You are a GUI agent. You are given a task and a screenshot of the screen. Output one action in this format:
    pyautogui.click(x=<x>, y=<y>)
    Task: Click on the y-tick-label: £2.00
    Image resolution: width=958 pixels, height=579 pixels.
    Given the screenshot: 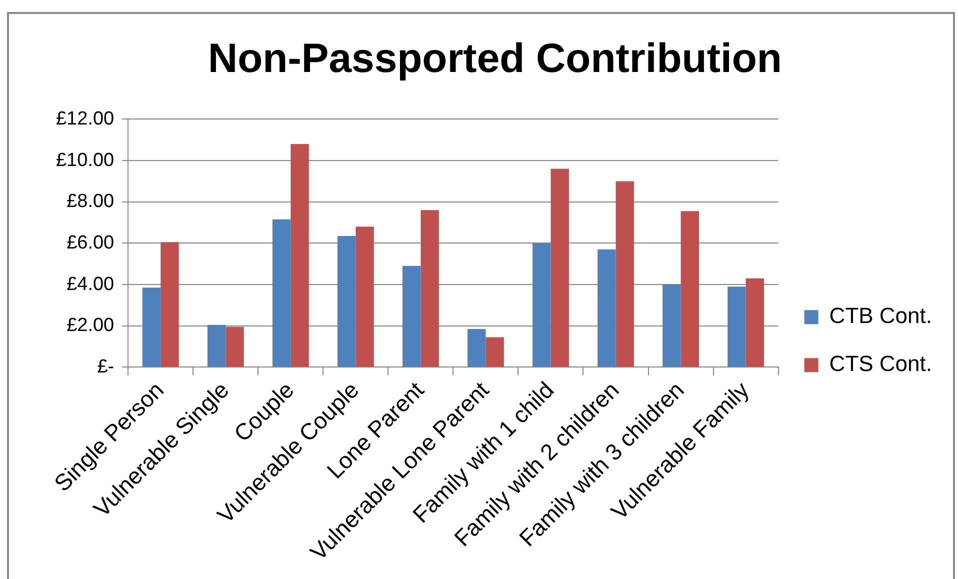 What is the action you would take?
    pyautogui.click(x=90, y=325)
    